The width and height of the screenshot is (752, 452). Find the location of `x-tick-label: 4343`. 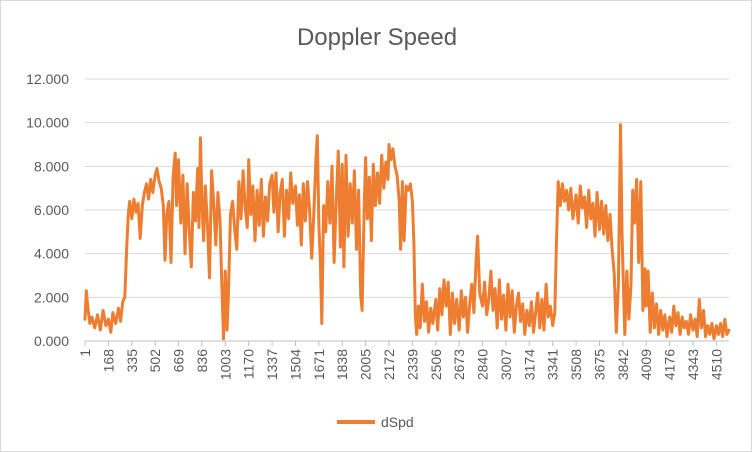

x-tick-label: 4343 is located at coordinates (693, 364).